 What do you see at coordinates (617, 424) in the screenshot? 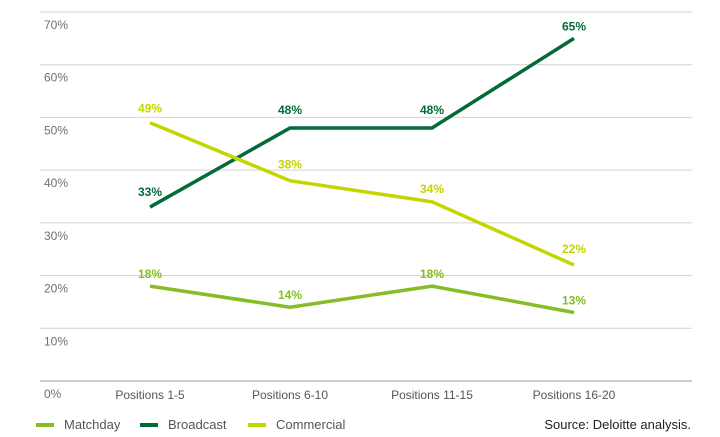
I see `source-note: Source: Deloitte analysis.` at bounding box center [617, 424].